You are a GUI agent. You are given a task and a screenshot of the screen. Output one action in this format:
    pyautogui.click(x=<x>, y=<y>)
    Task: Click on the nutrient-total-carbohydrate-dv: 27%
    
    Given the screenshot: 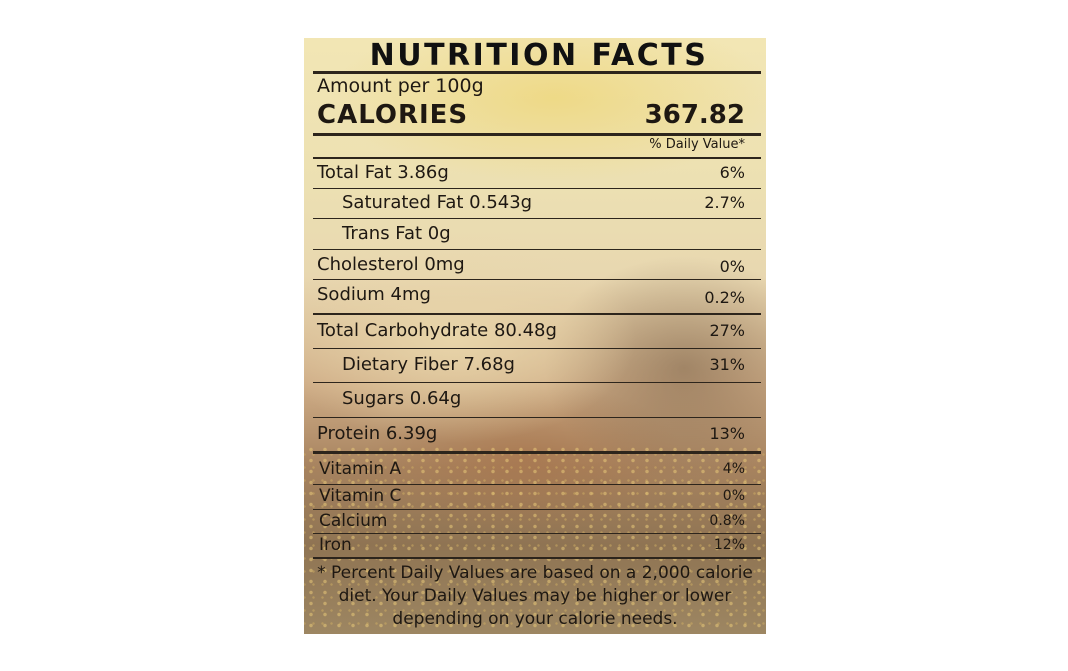 What is the action you would take?
    pyautogui.click(x=727, y=330)
    